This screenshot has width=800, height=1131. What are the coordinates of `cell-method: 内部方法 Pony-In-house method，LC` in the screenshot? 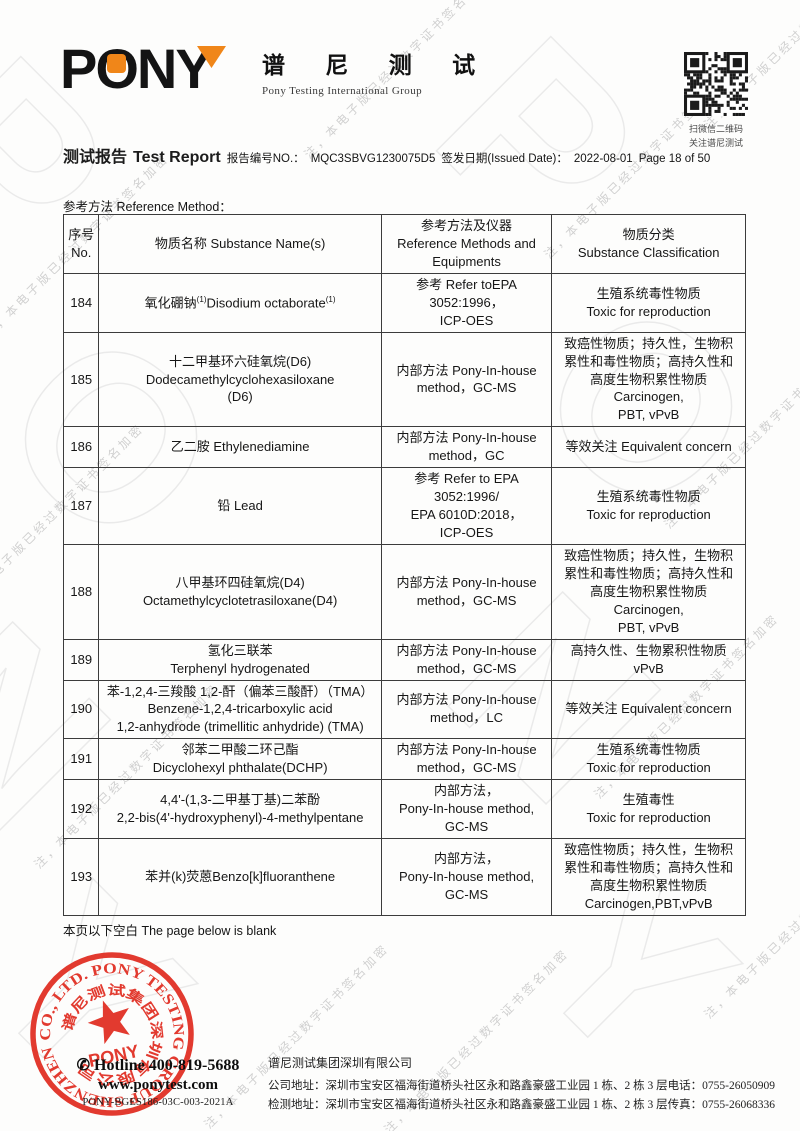 It's located at (466, 709).